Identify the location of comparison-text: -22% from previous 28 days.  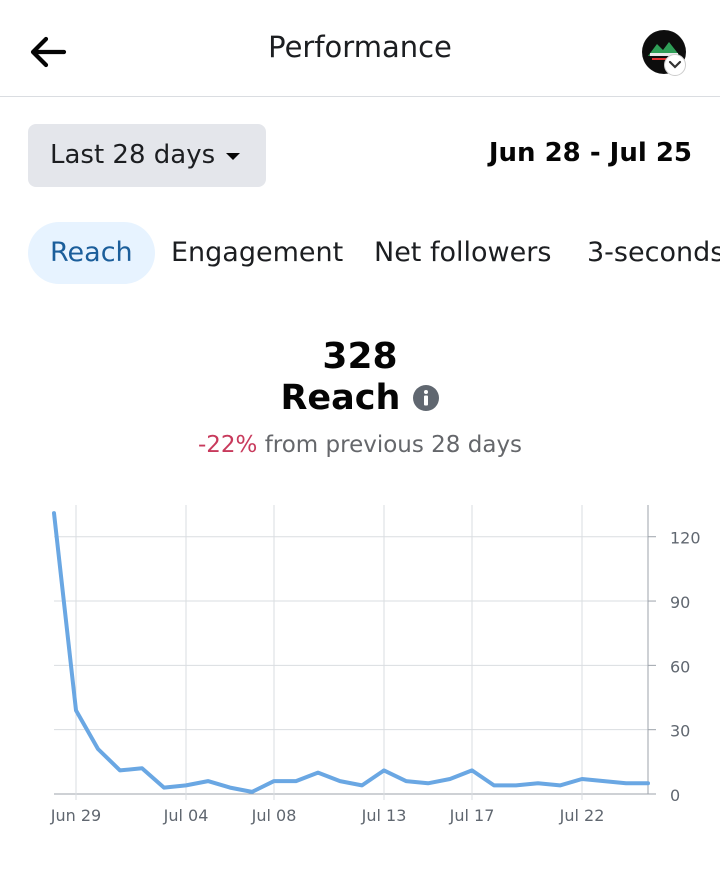
(360, 445).